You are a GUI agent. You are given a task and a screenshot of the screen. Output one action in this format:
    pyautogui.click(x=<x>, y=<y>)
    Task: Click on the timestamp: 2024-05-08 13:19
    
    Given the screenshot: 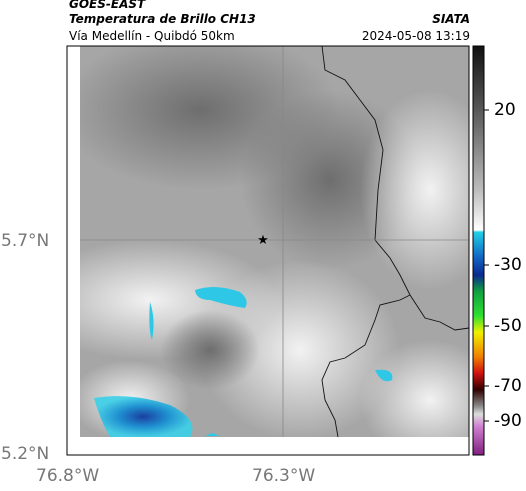 What is the action you would take?
    pyautogui.click(x=415, y=36)
    